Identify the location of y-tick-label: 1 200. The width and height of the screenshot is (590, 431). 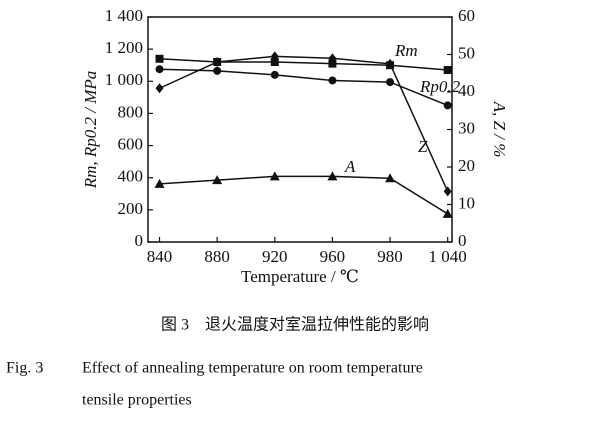
(124, 47).